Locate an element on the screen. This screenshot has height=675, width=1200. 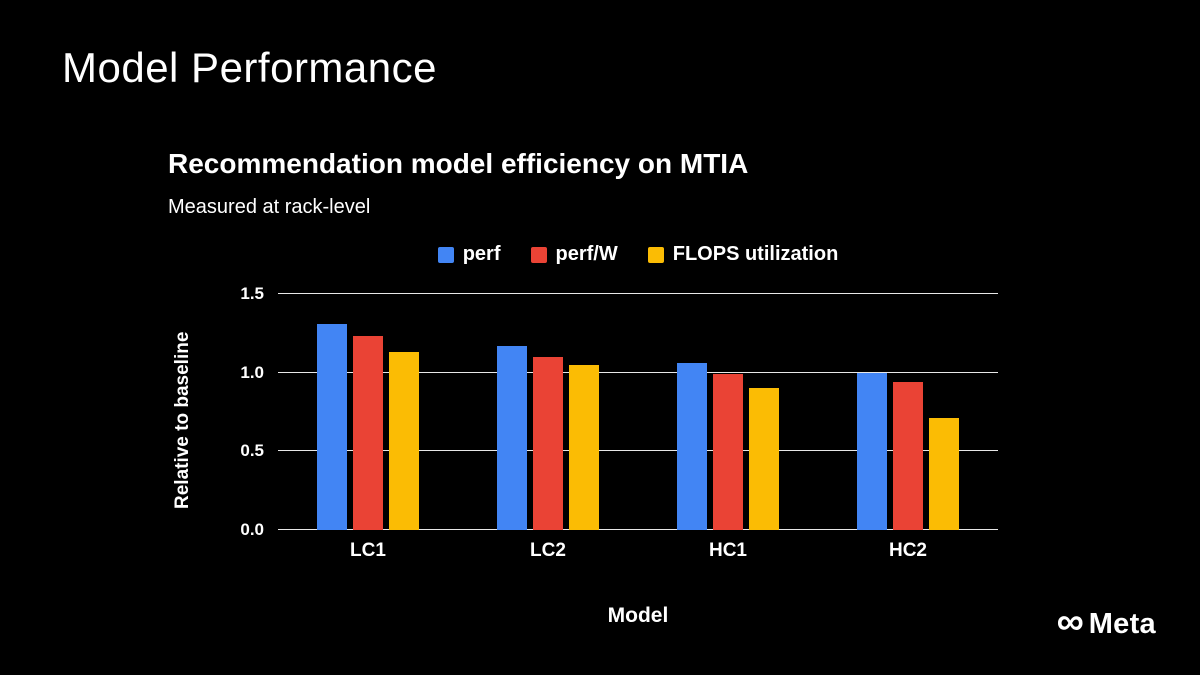
y-tick-label: 0.0 is located at coordinates (252, 529).